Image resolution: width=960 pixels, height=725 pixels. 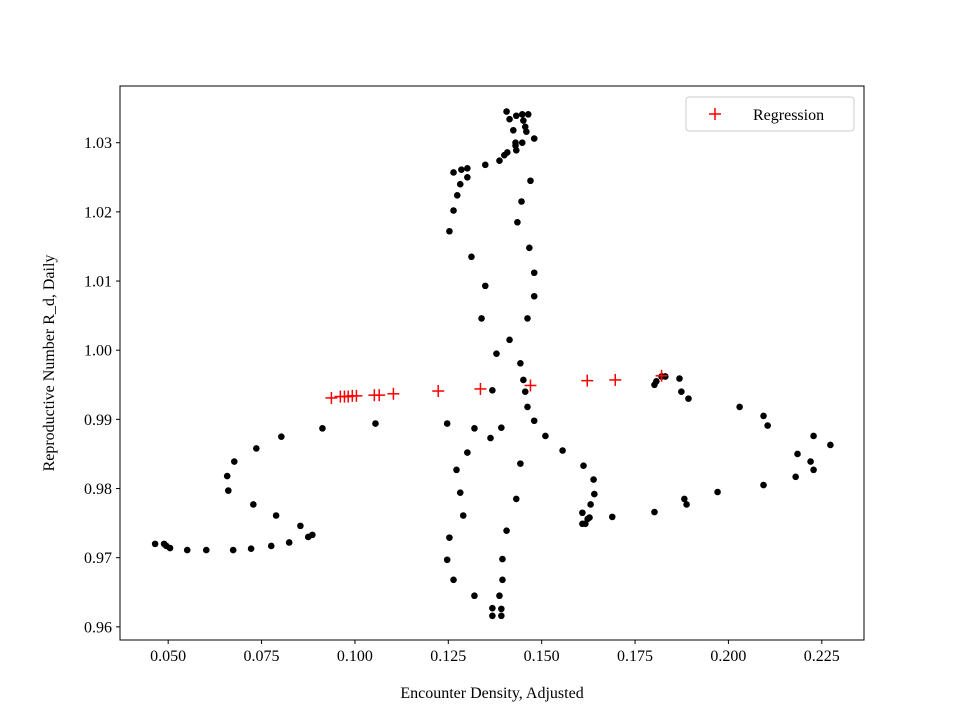 What do you see at coordinates (98, 282) in the screenshot?
I see `y-tick-label: 1.01` at bounding box center [98, 282].